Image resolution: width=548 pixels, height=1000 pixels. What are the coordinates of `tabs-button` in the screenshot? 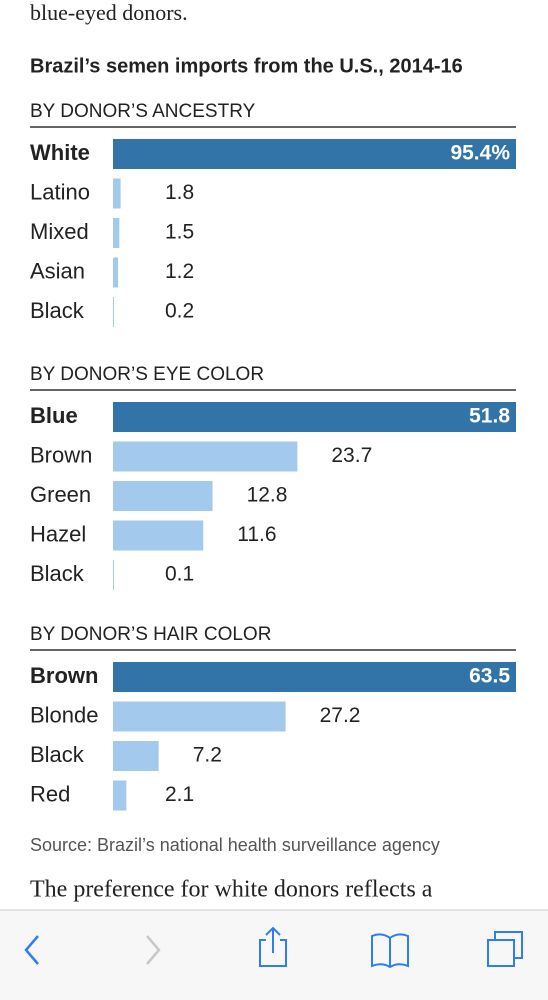 It's located at (505, 949).